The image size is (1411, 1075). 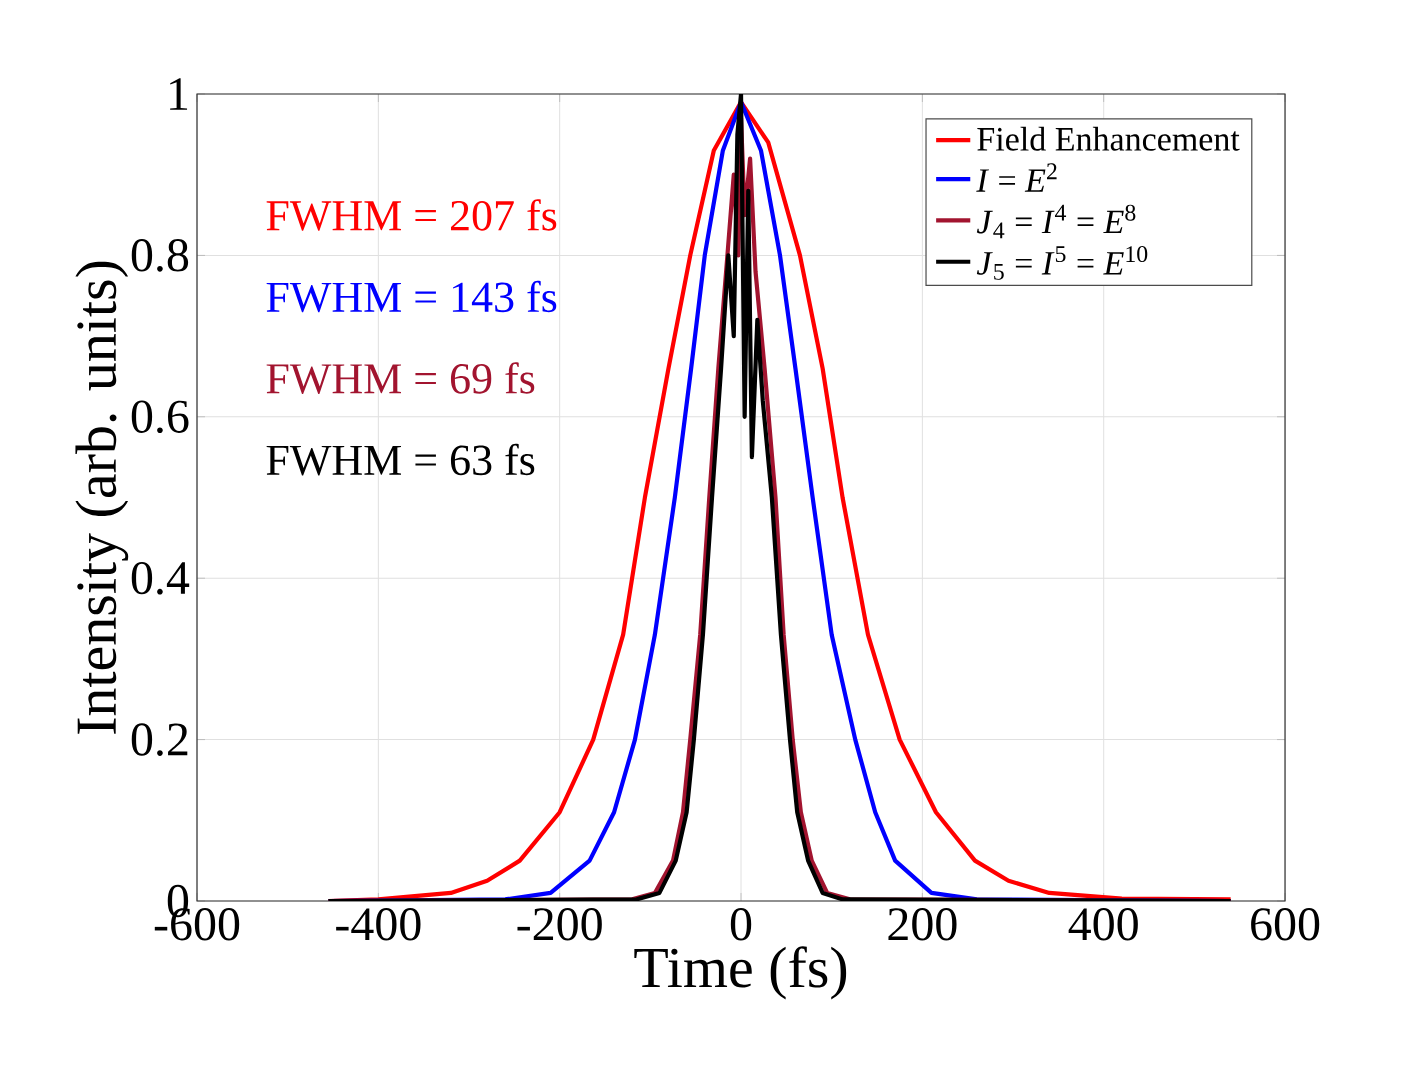 What do you see at coordinates (160, 255) in the screenshot?
I see `y-tick-label: 0.8` at bounding box center [160, 255].